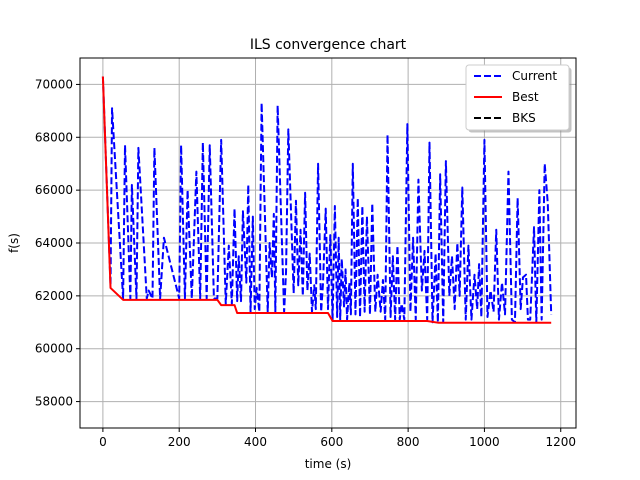 Image resolution: width=640 pixels, height=480 pixels. Describe the element at coordinates (103, 442) in the screenshot. I see `x-tick-label: 0` at that location.